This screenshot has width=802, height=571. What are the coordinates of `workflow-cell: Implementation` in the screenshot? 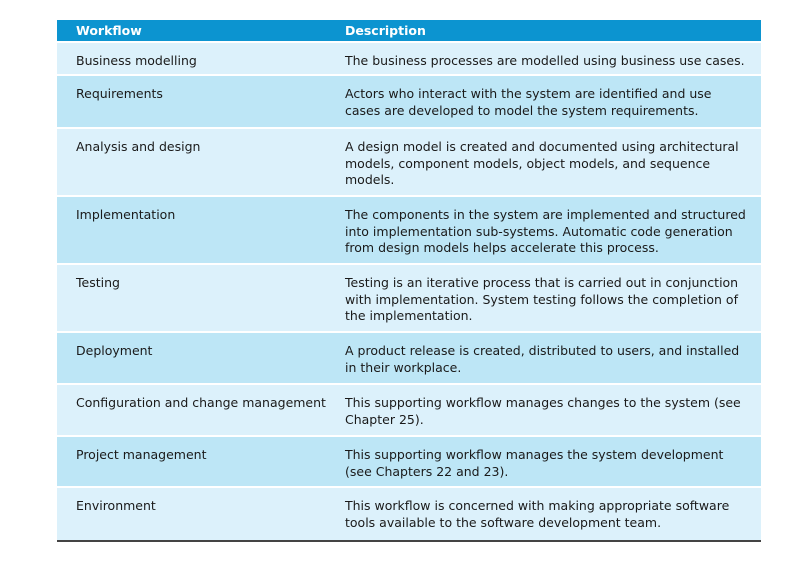 It's located at (126, 214).